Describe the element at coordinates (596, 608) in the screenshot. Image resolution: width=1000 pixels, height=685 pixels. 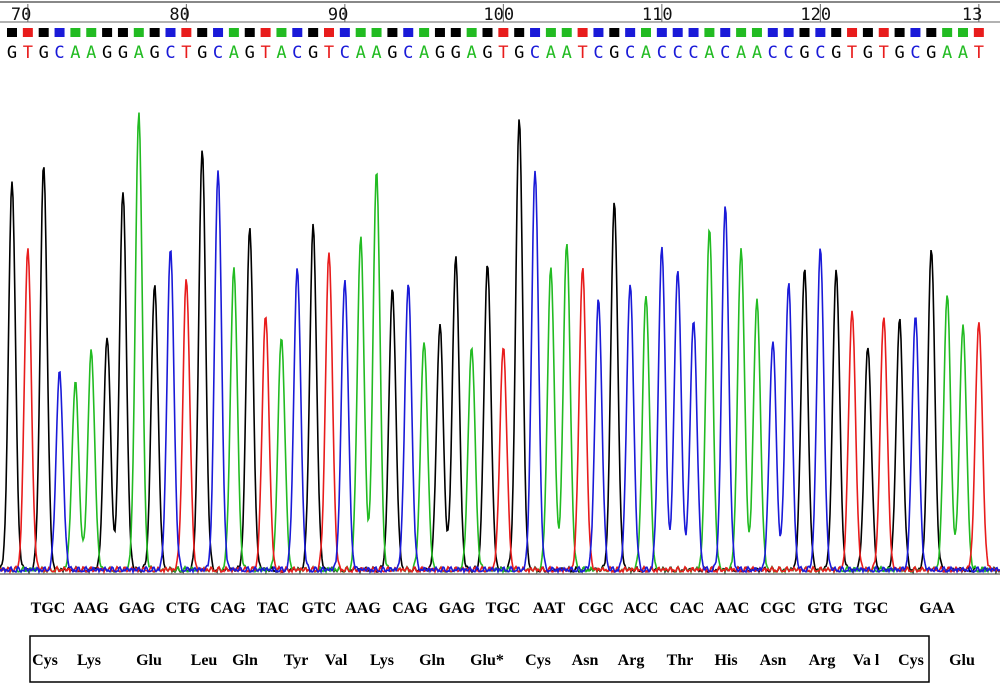
I see `codon-label: CGC` at that location.